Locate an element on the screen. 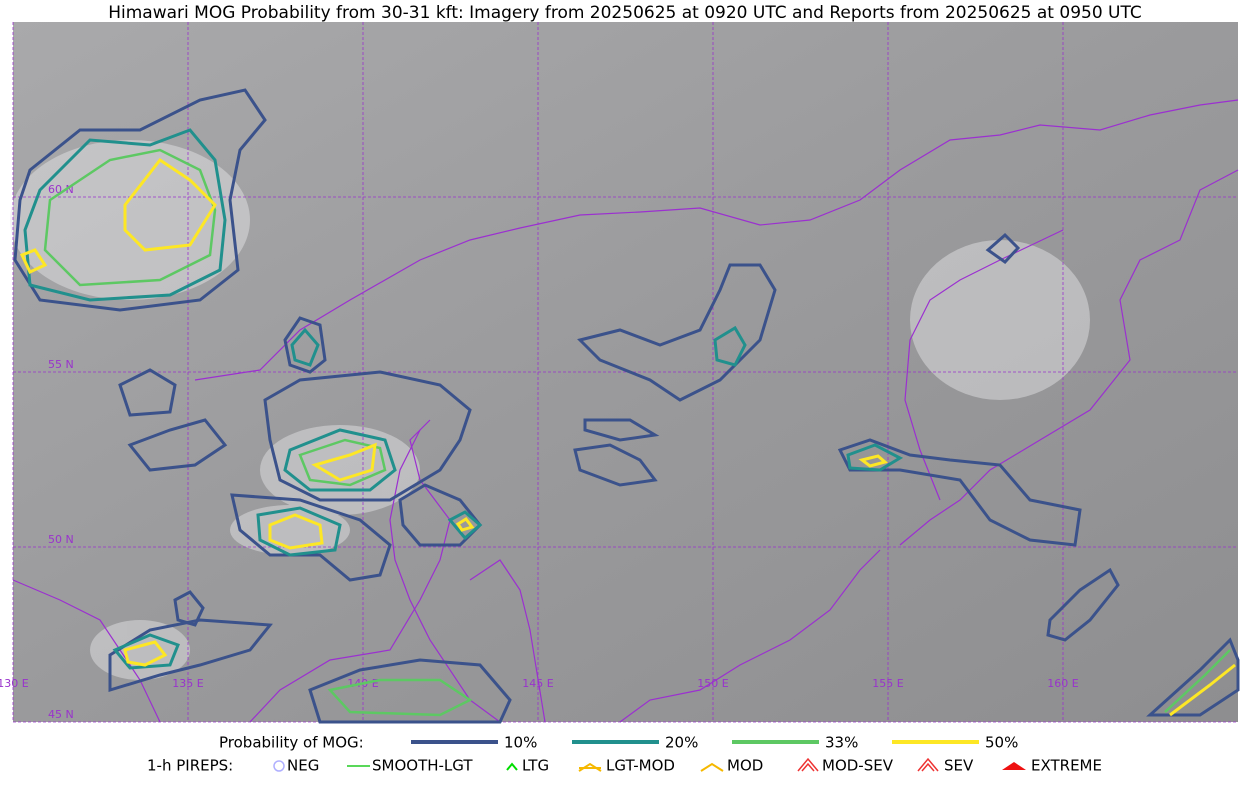 Image resolution: width=1250 pixels, height=786 pixels. lat-label: 45 N is located at coordinates (61, 714).